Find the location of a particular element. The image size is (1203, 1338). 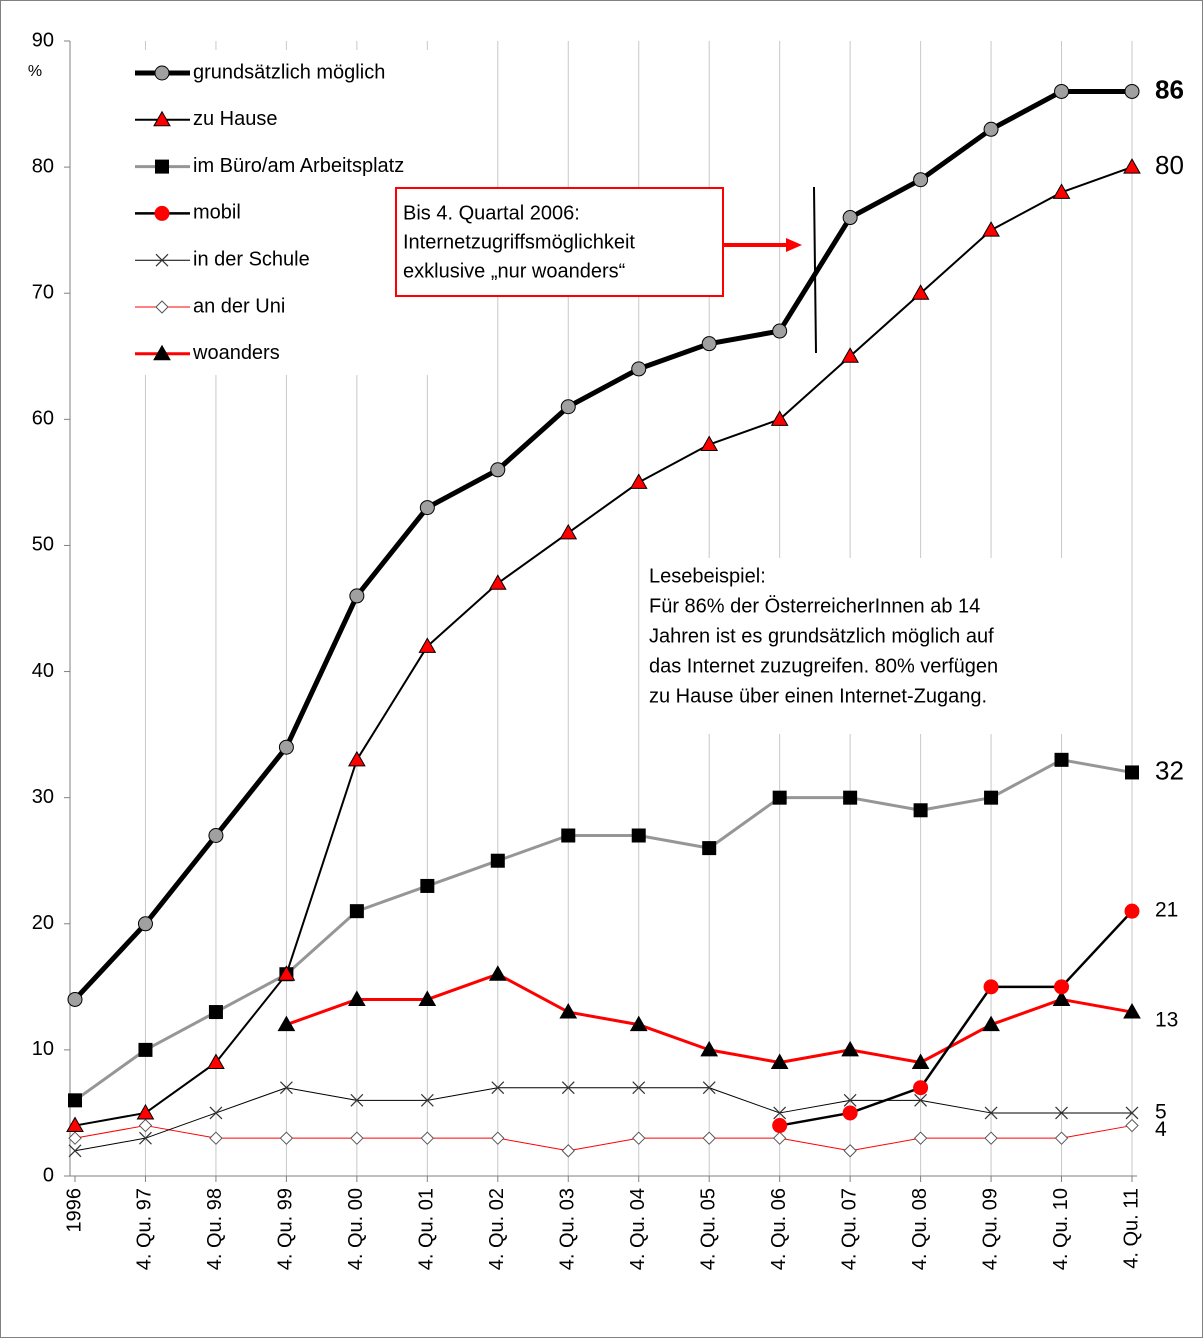

x-tick-label: 4. Qu. 04 is located at coordinates (638, 1229).